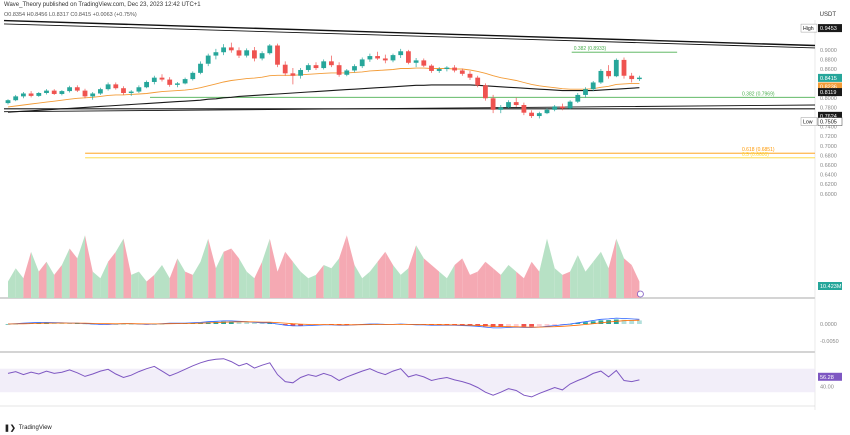 The width and height of the screenshot is (850, 435). Describe the element at coordinates (828, 123) in the screenshot. I see `label-low: 0.7505` at that location.